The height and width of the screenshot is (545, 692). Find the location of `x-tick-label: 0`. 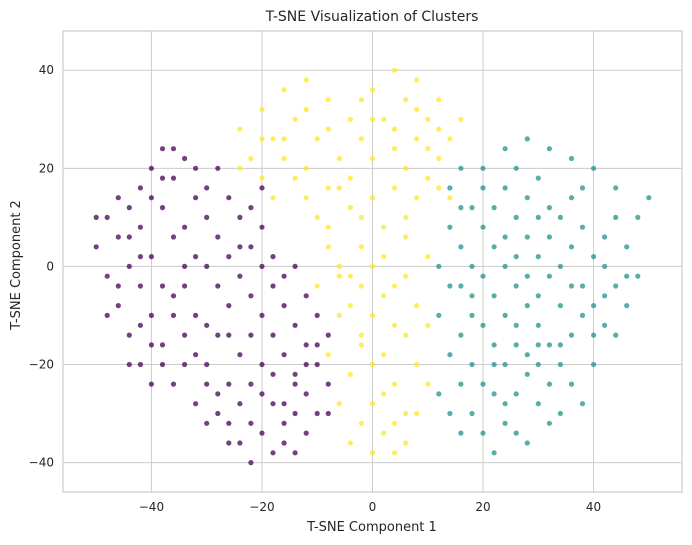

x-tick-label: 0 is located at coordinates (373, 507).